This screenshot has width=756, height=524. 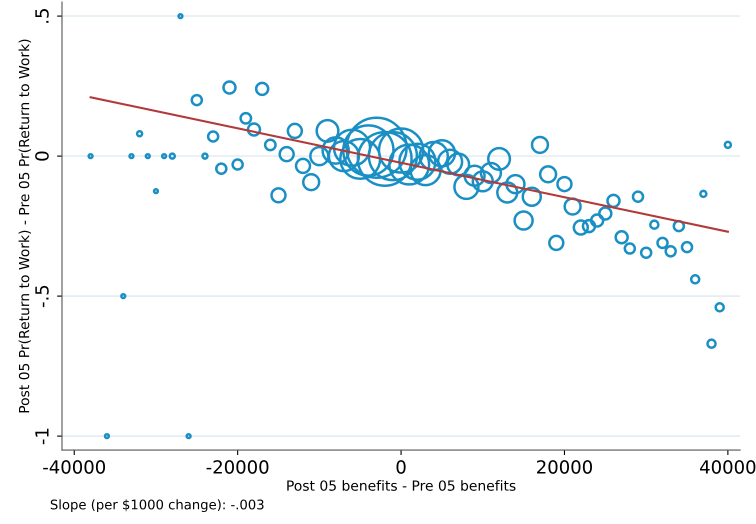 I want to click on y-axis-title: Post 05 Pr(Return to Work) - Pre 05 Pr(Return to Work), so click(x=24, y=226).